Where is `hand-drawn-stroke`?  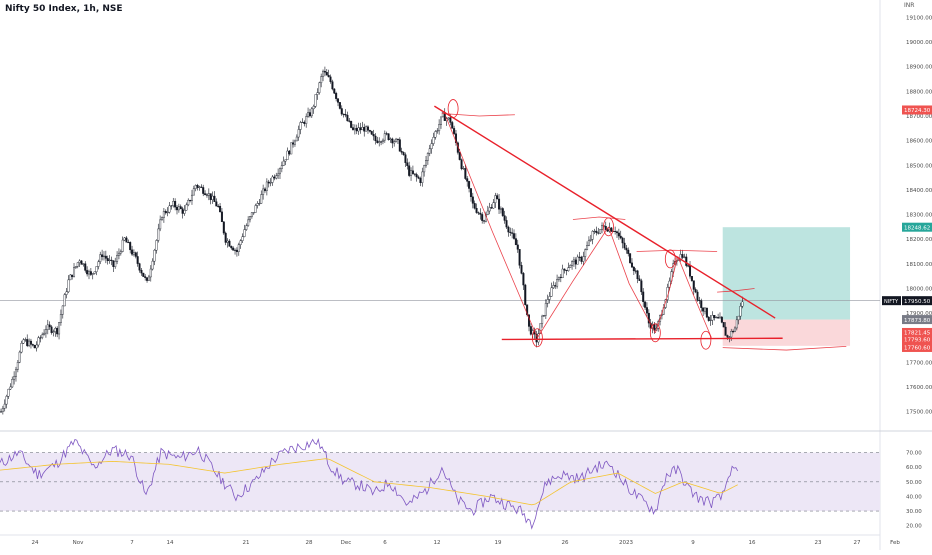
hand-drawn-stroke is located at coordinates (784, 348).